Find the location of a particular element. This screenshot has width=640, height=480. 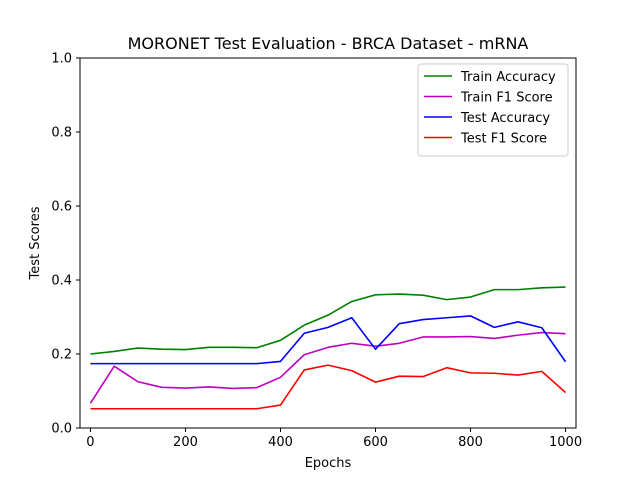

y-tick-label: 0.0 is located at coordinates (61, 429).